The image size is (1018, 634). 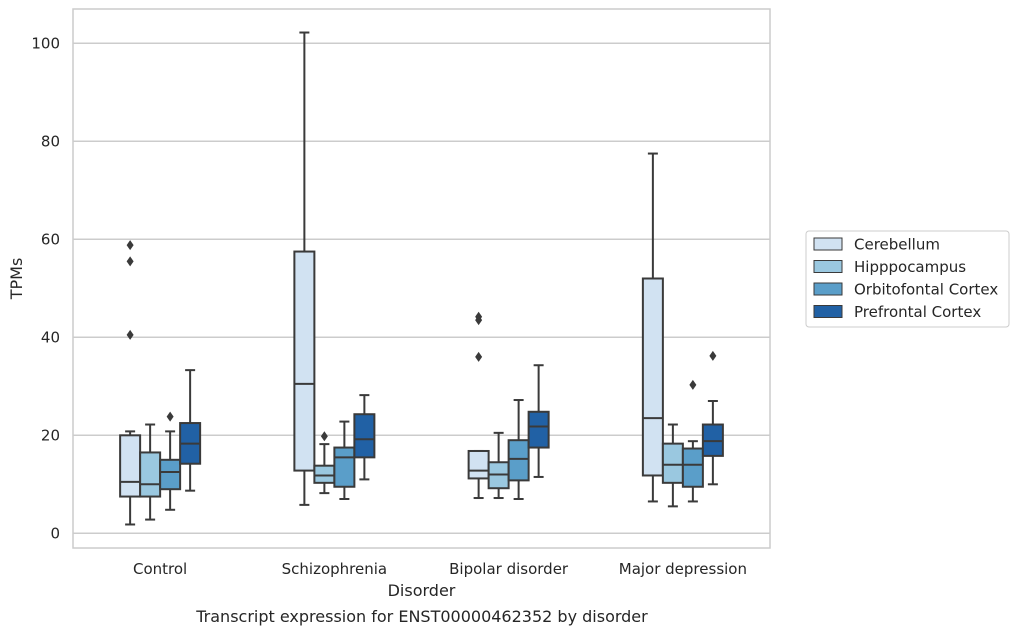 I want to click on legend-frame, so click(x=907, y=279).